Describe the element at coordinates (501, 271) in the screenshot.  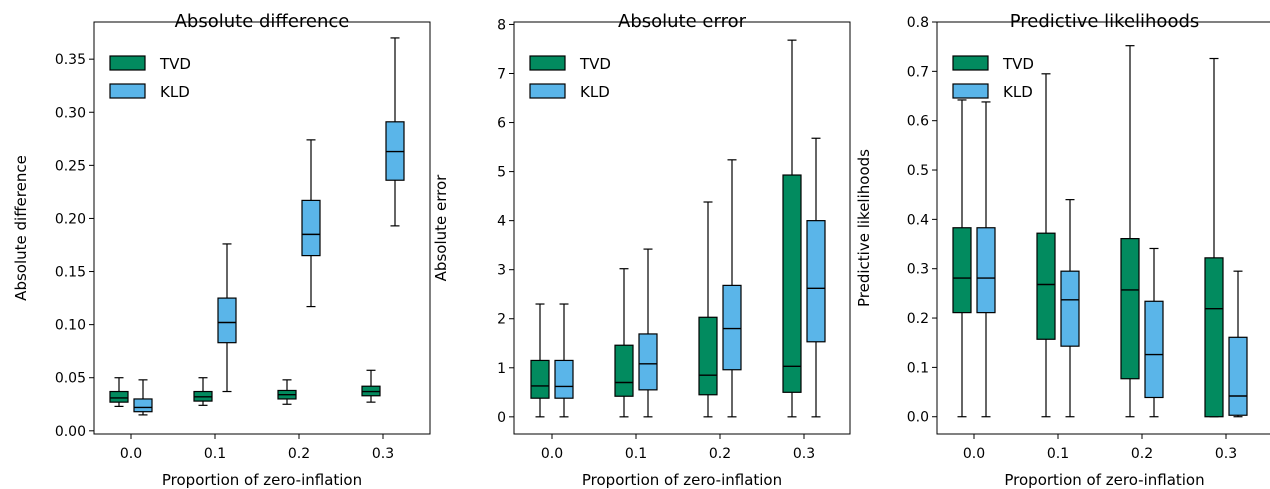
I see `y-tick-label: 3` at that location.